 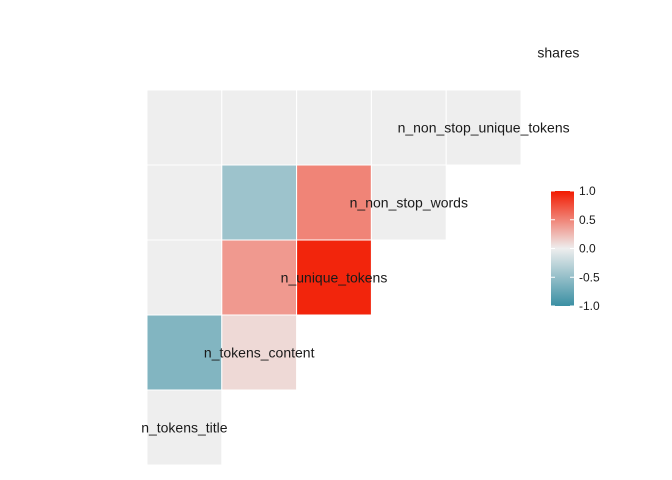 I want to click on variable-label-n_non_stop_unique_tokens: n_non_stop_unique_tokens, so click(x=484, y=128).